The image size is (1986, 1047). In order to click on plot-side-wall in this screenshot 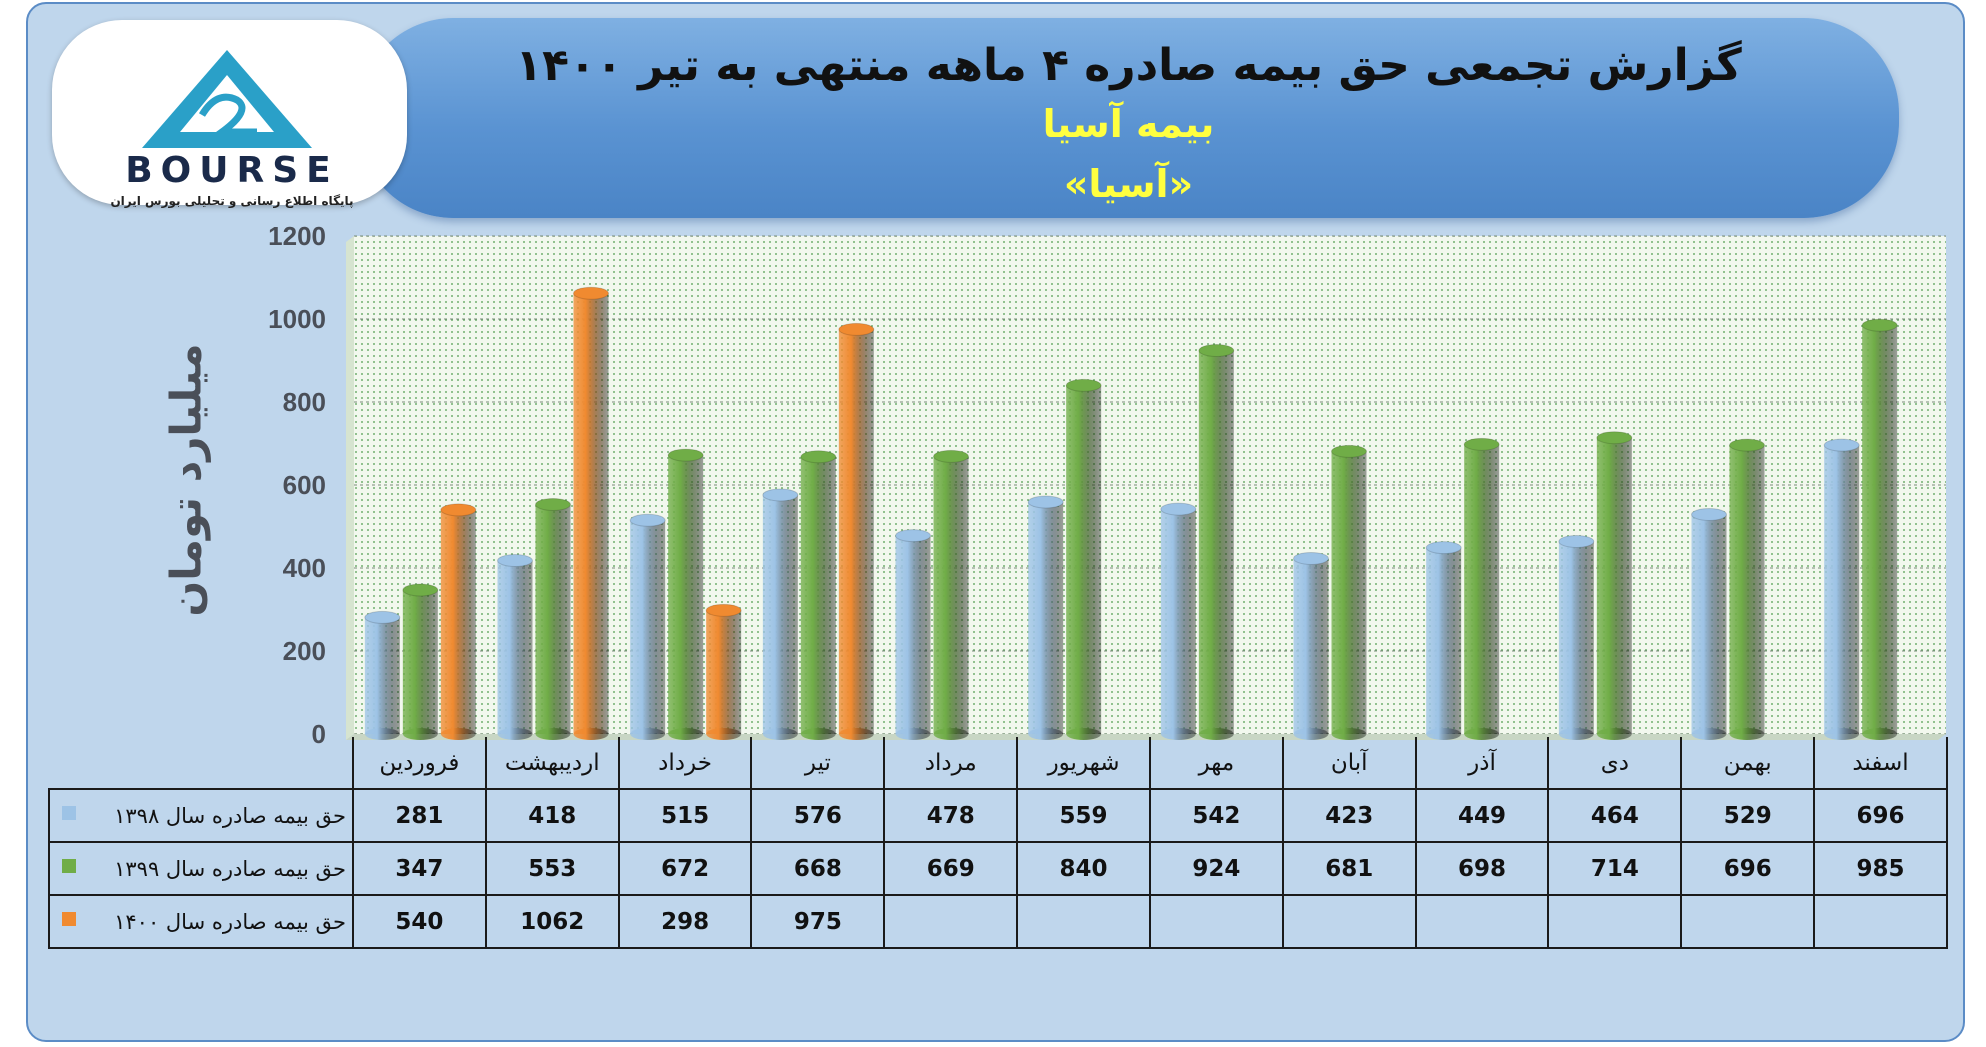, I will do `click(350, 488)`.